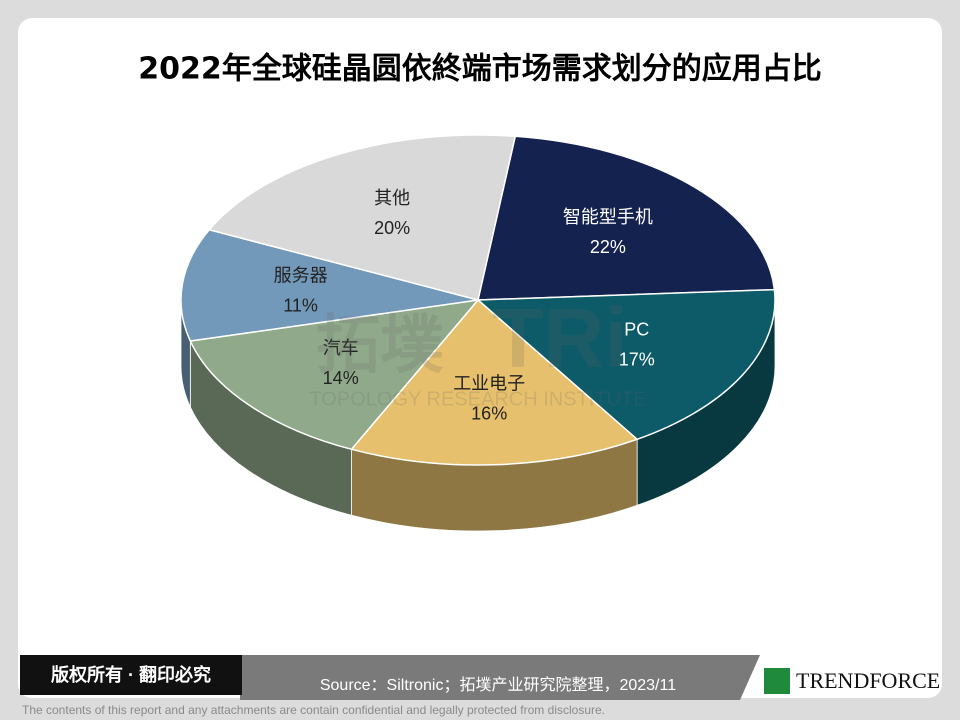  Describe the element at coordinates (636, 330) in the screenshot. I see `slice-label: PC` at that location.